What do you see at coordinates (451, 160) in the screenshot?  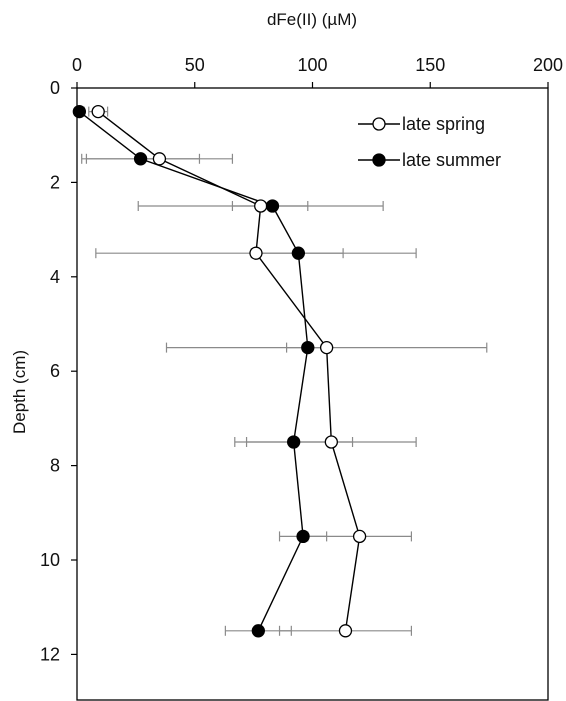 I see `legend-label: late summer` at bounding box center [451, 160].